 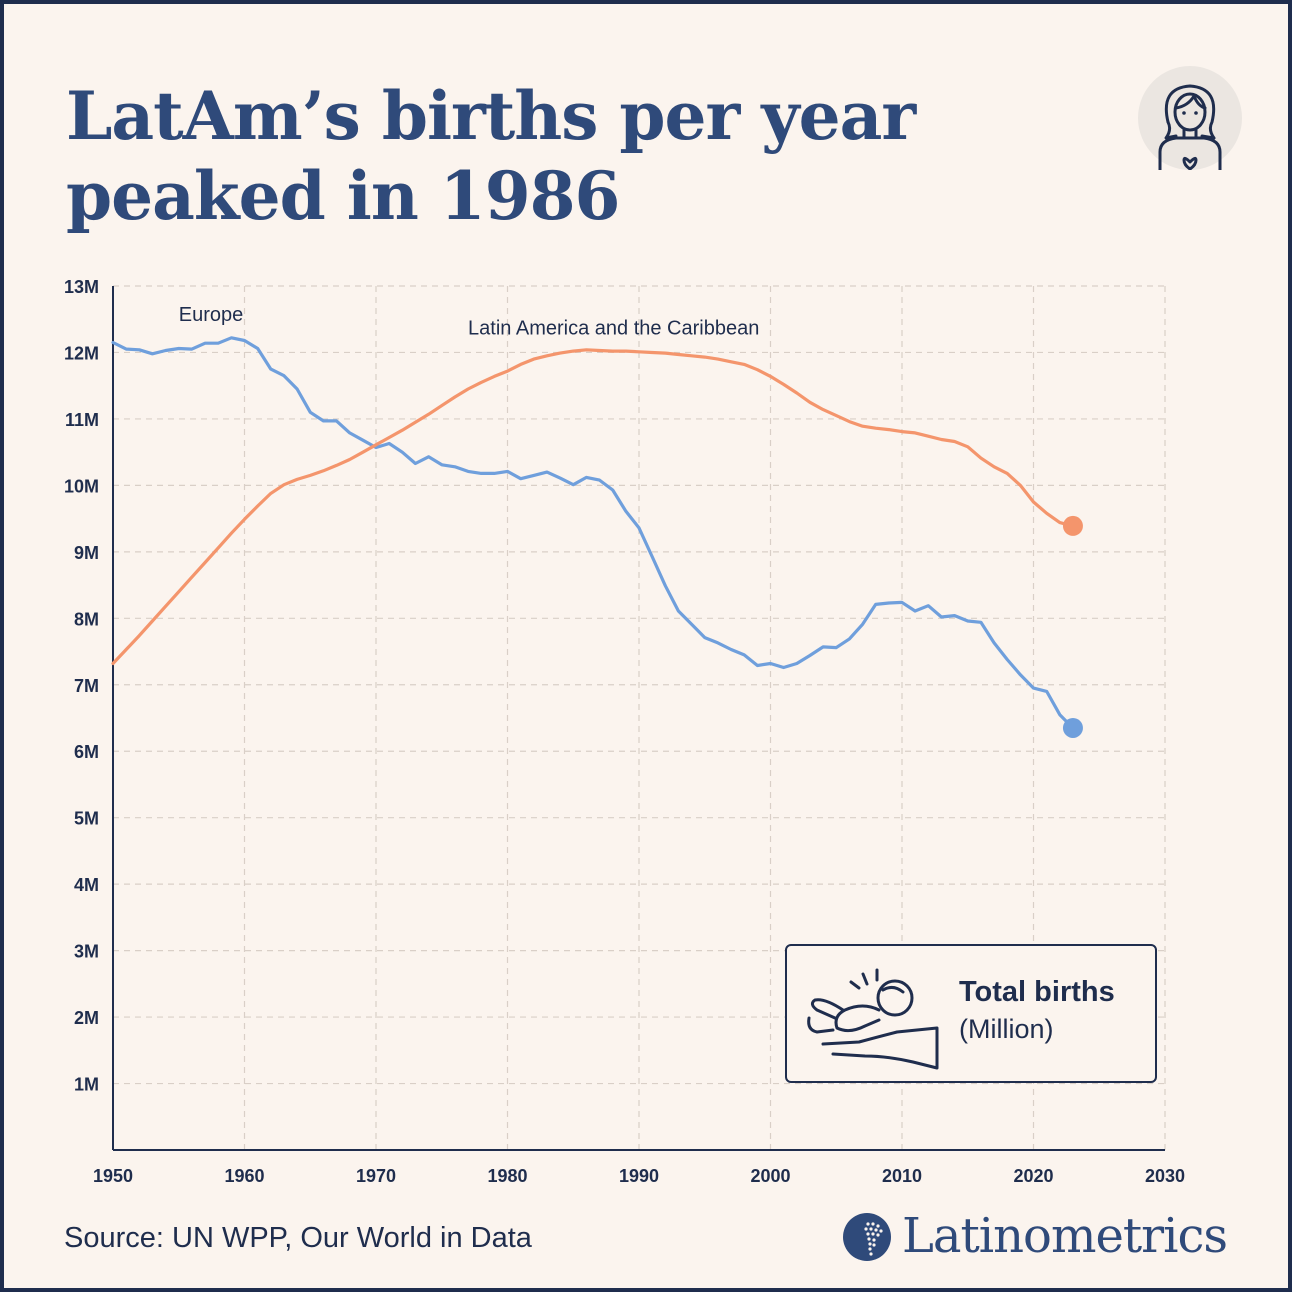 What do you see at coordinates (376, 1176) in the screenshot?
I see `x-tick-label: 1970` at bounding box center [376, 1176].